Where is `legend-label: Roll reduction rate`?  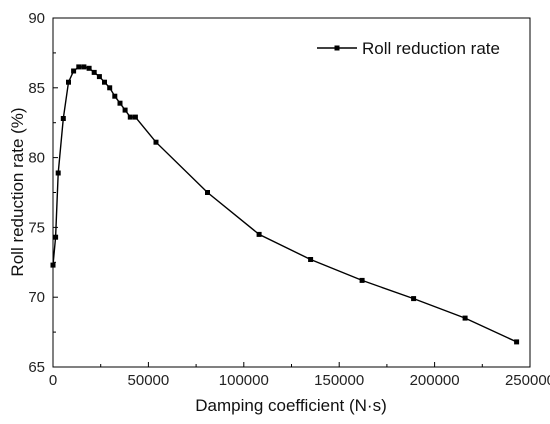 legend-label: Roll reduction rate is located at coordinates (431, 48).